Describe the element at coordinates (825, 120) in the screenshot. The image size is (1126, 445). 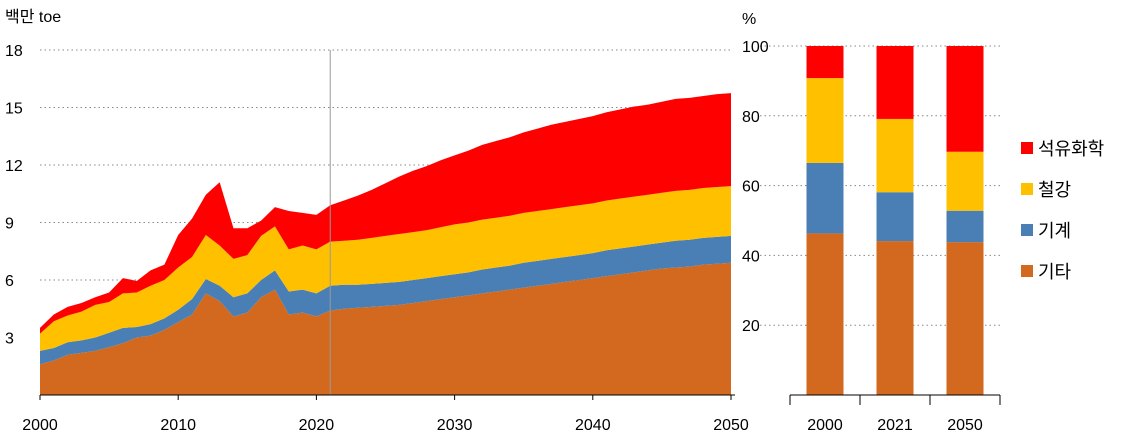
I see `bar-segment-철강-2000` at that location.